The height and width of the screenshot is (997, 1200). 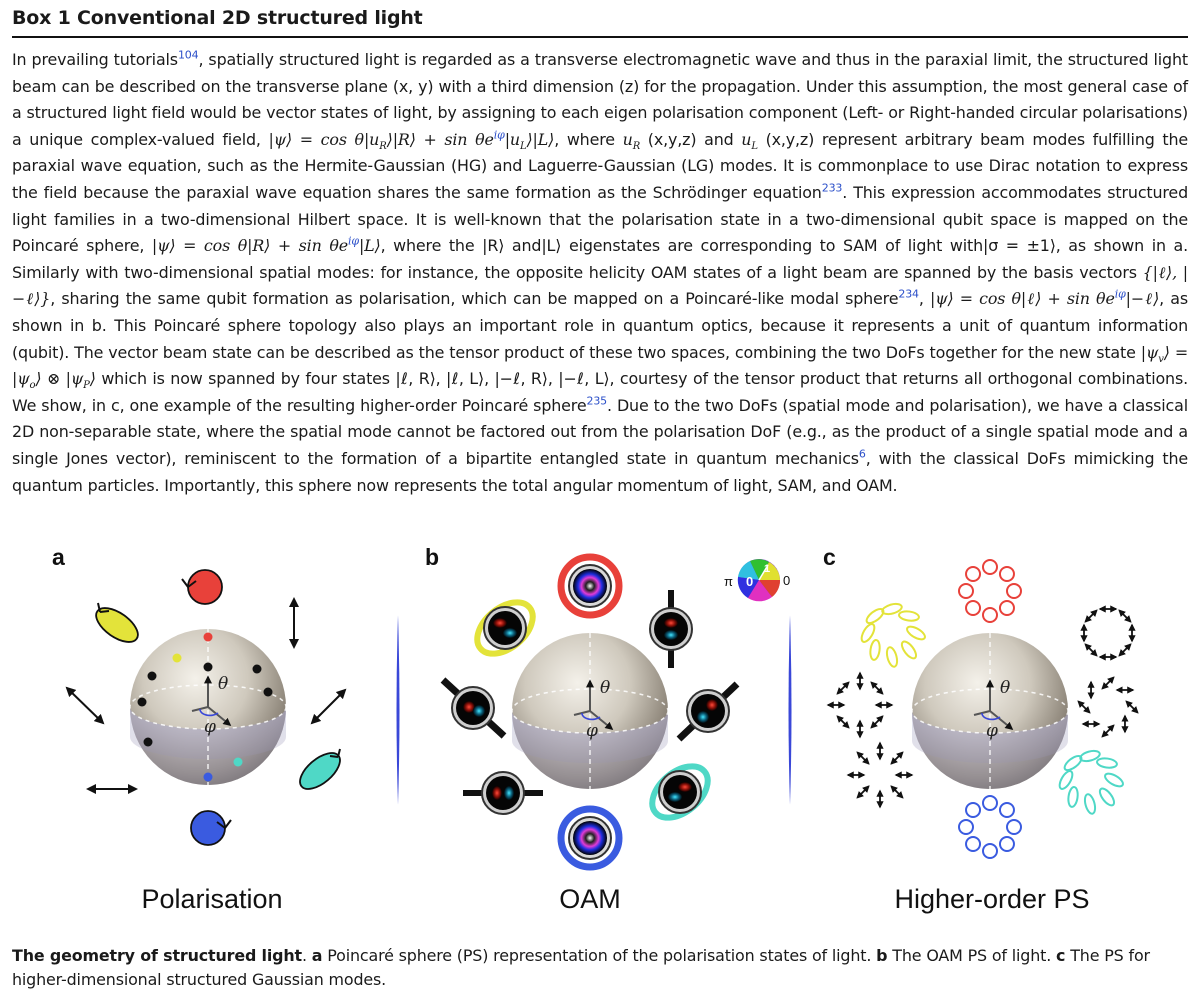 I want to click on caption-text: The OAM PS of light., so click(x=972, y=955).